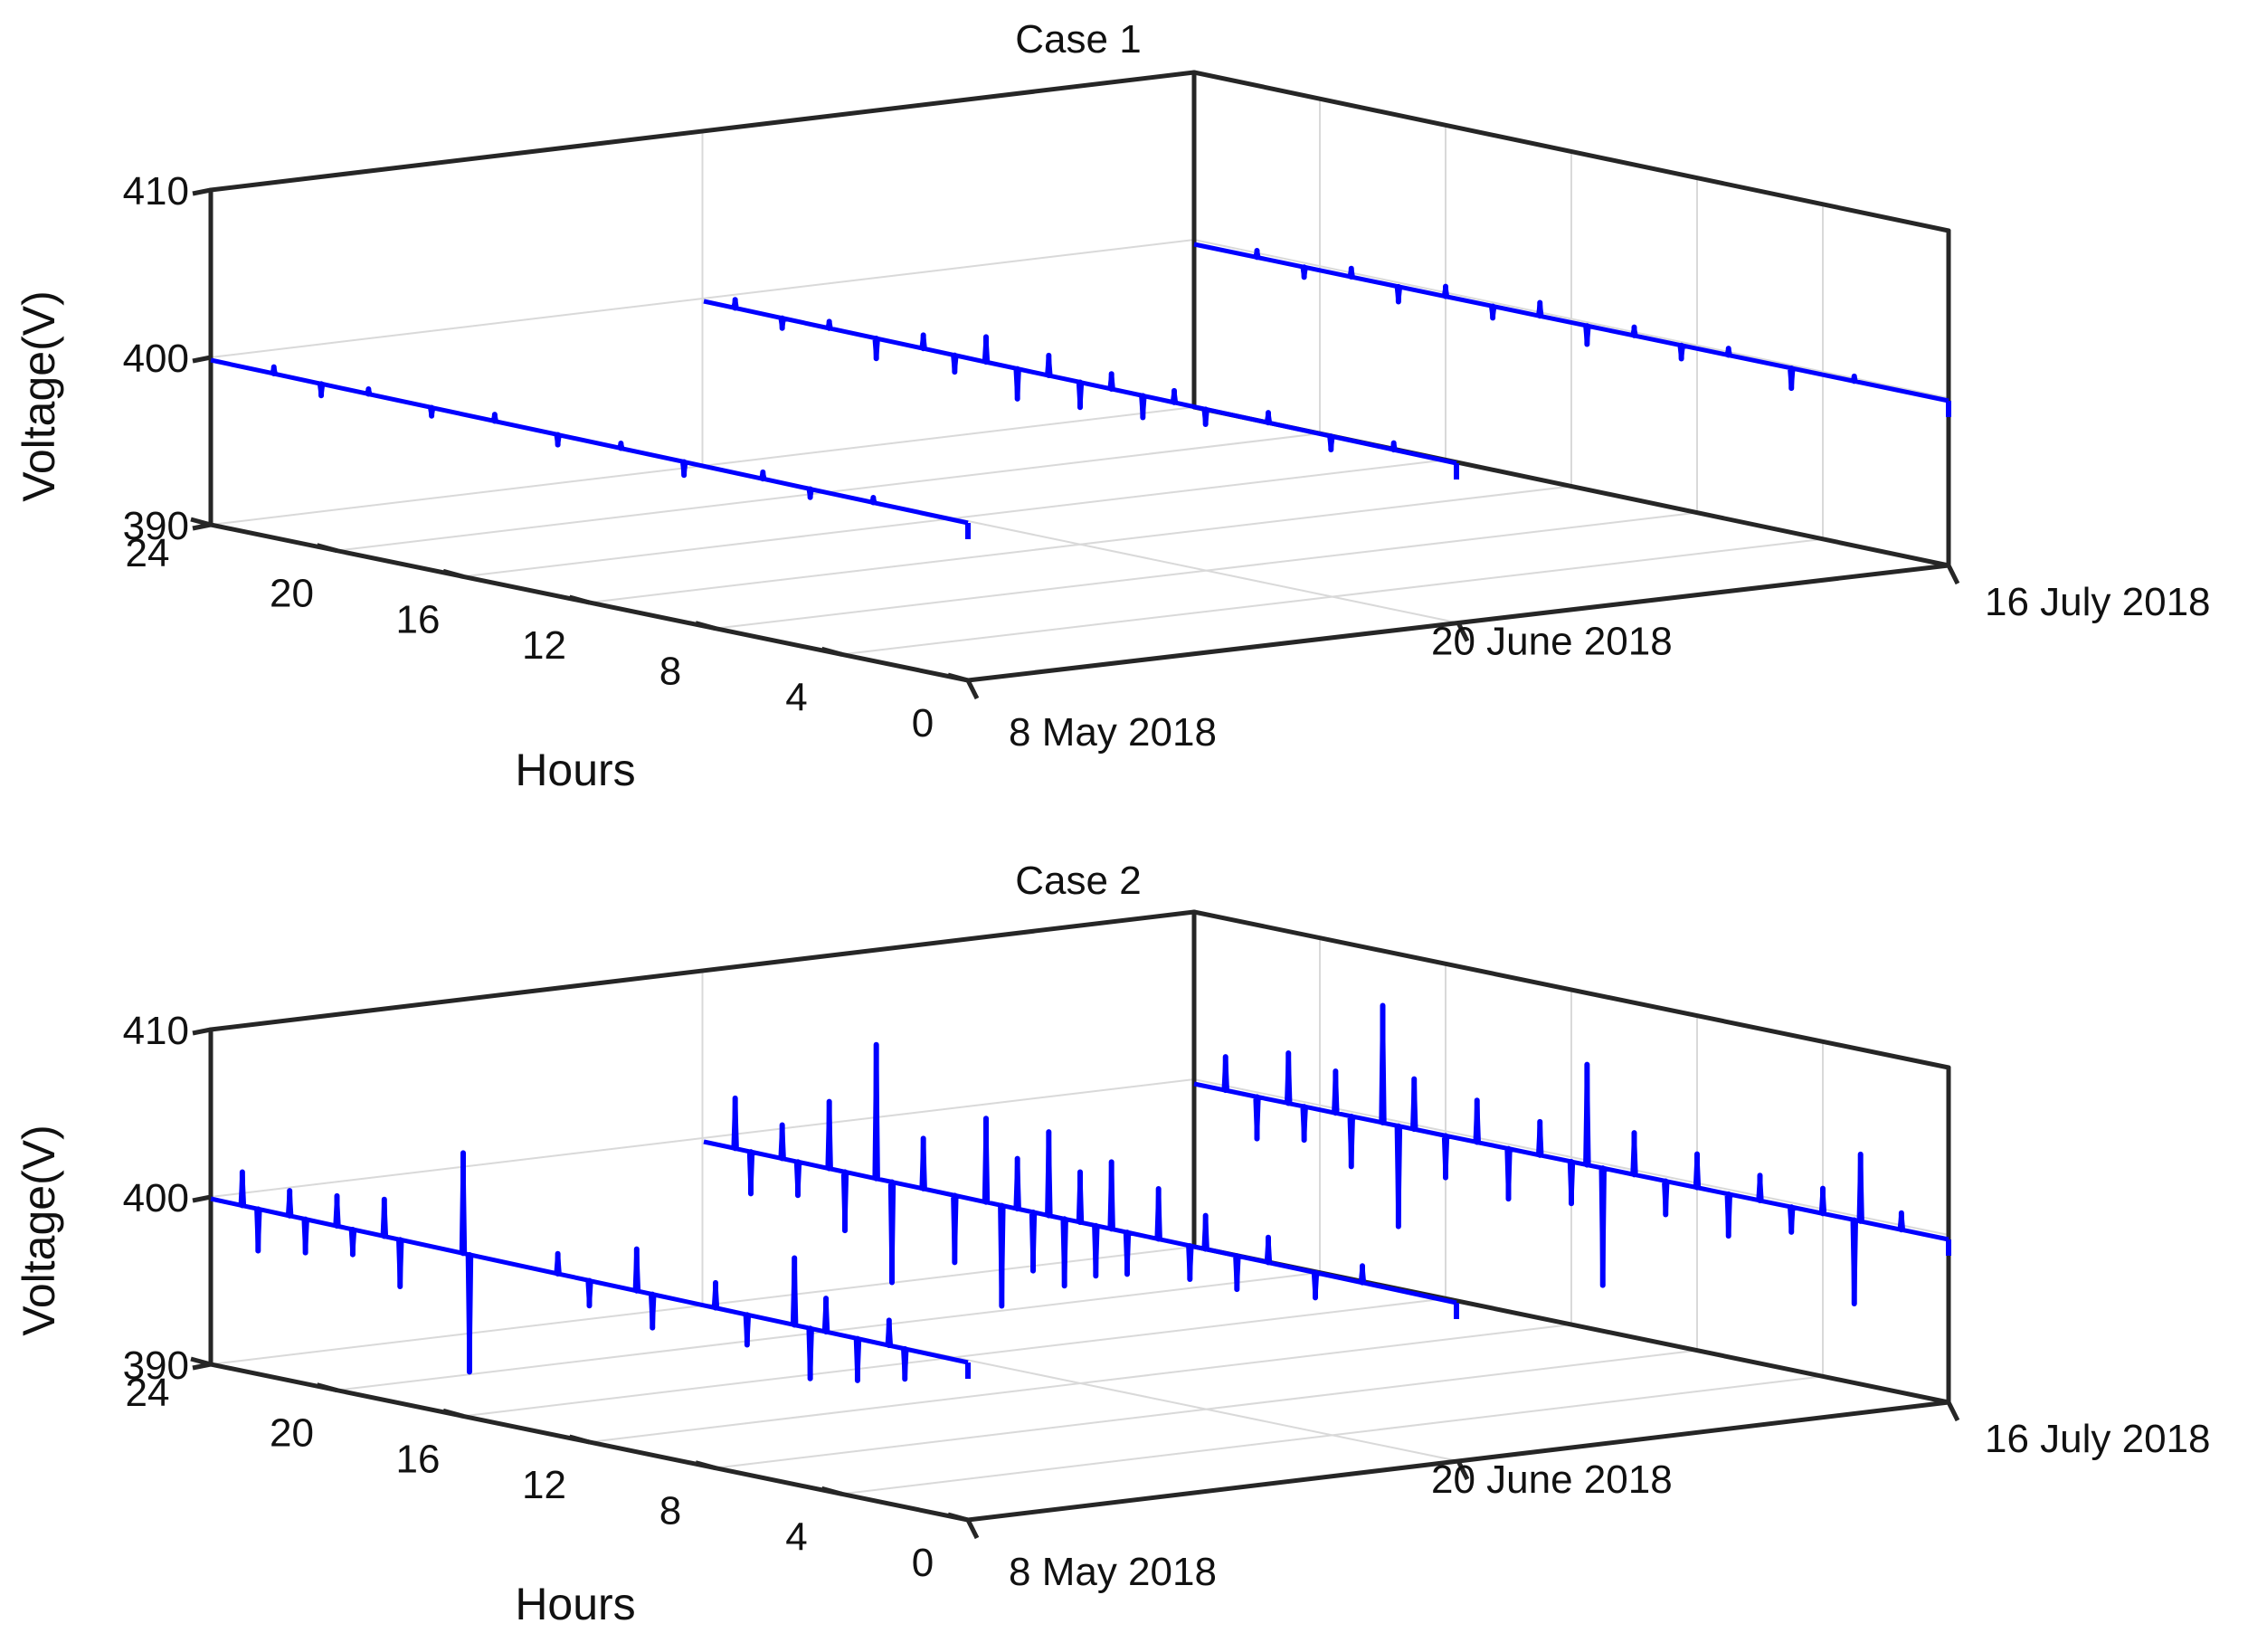 Image resolution: width=2267 pixels, height=1652 pixels. I want to click on chart-title: Case 1, so click(1078, 39).